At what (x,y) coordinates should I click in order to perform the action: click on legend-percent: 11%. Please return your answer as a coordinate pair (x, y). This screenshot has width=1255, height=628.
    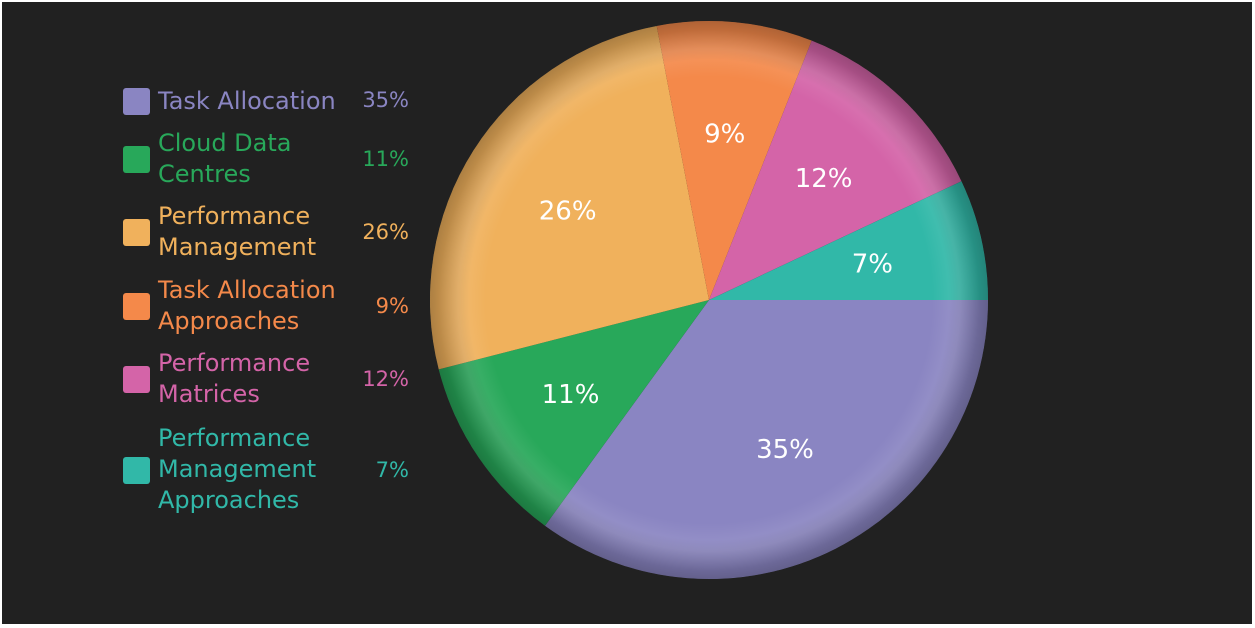
    Looking at the image, I should click on (385, 159).